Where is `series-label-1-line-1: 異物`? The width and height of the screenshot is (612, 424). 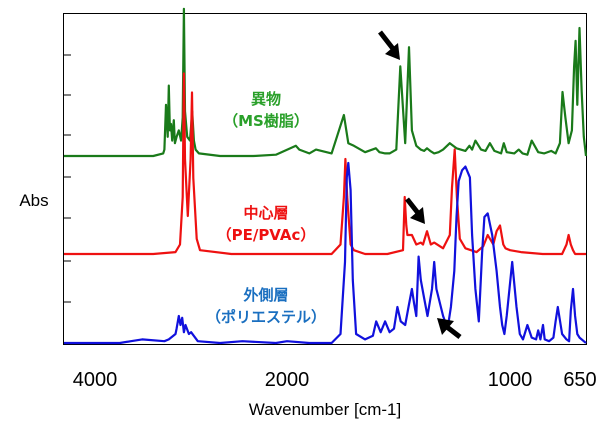
series-label-1-line-1: 異物 is located at coordinates (266, 99).